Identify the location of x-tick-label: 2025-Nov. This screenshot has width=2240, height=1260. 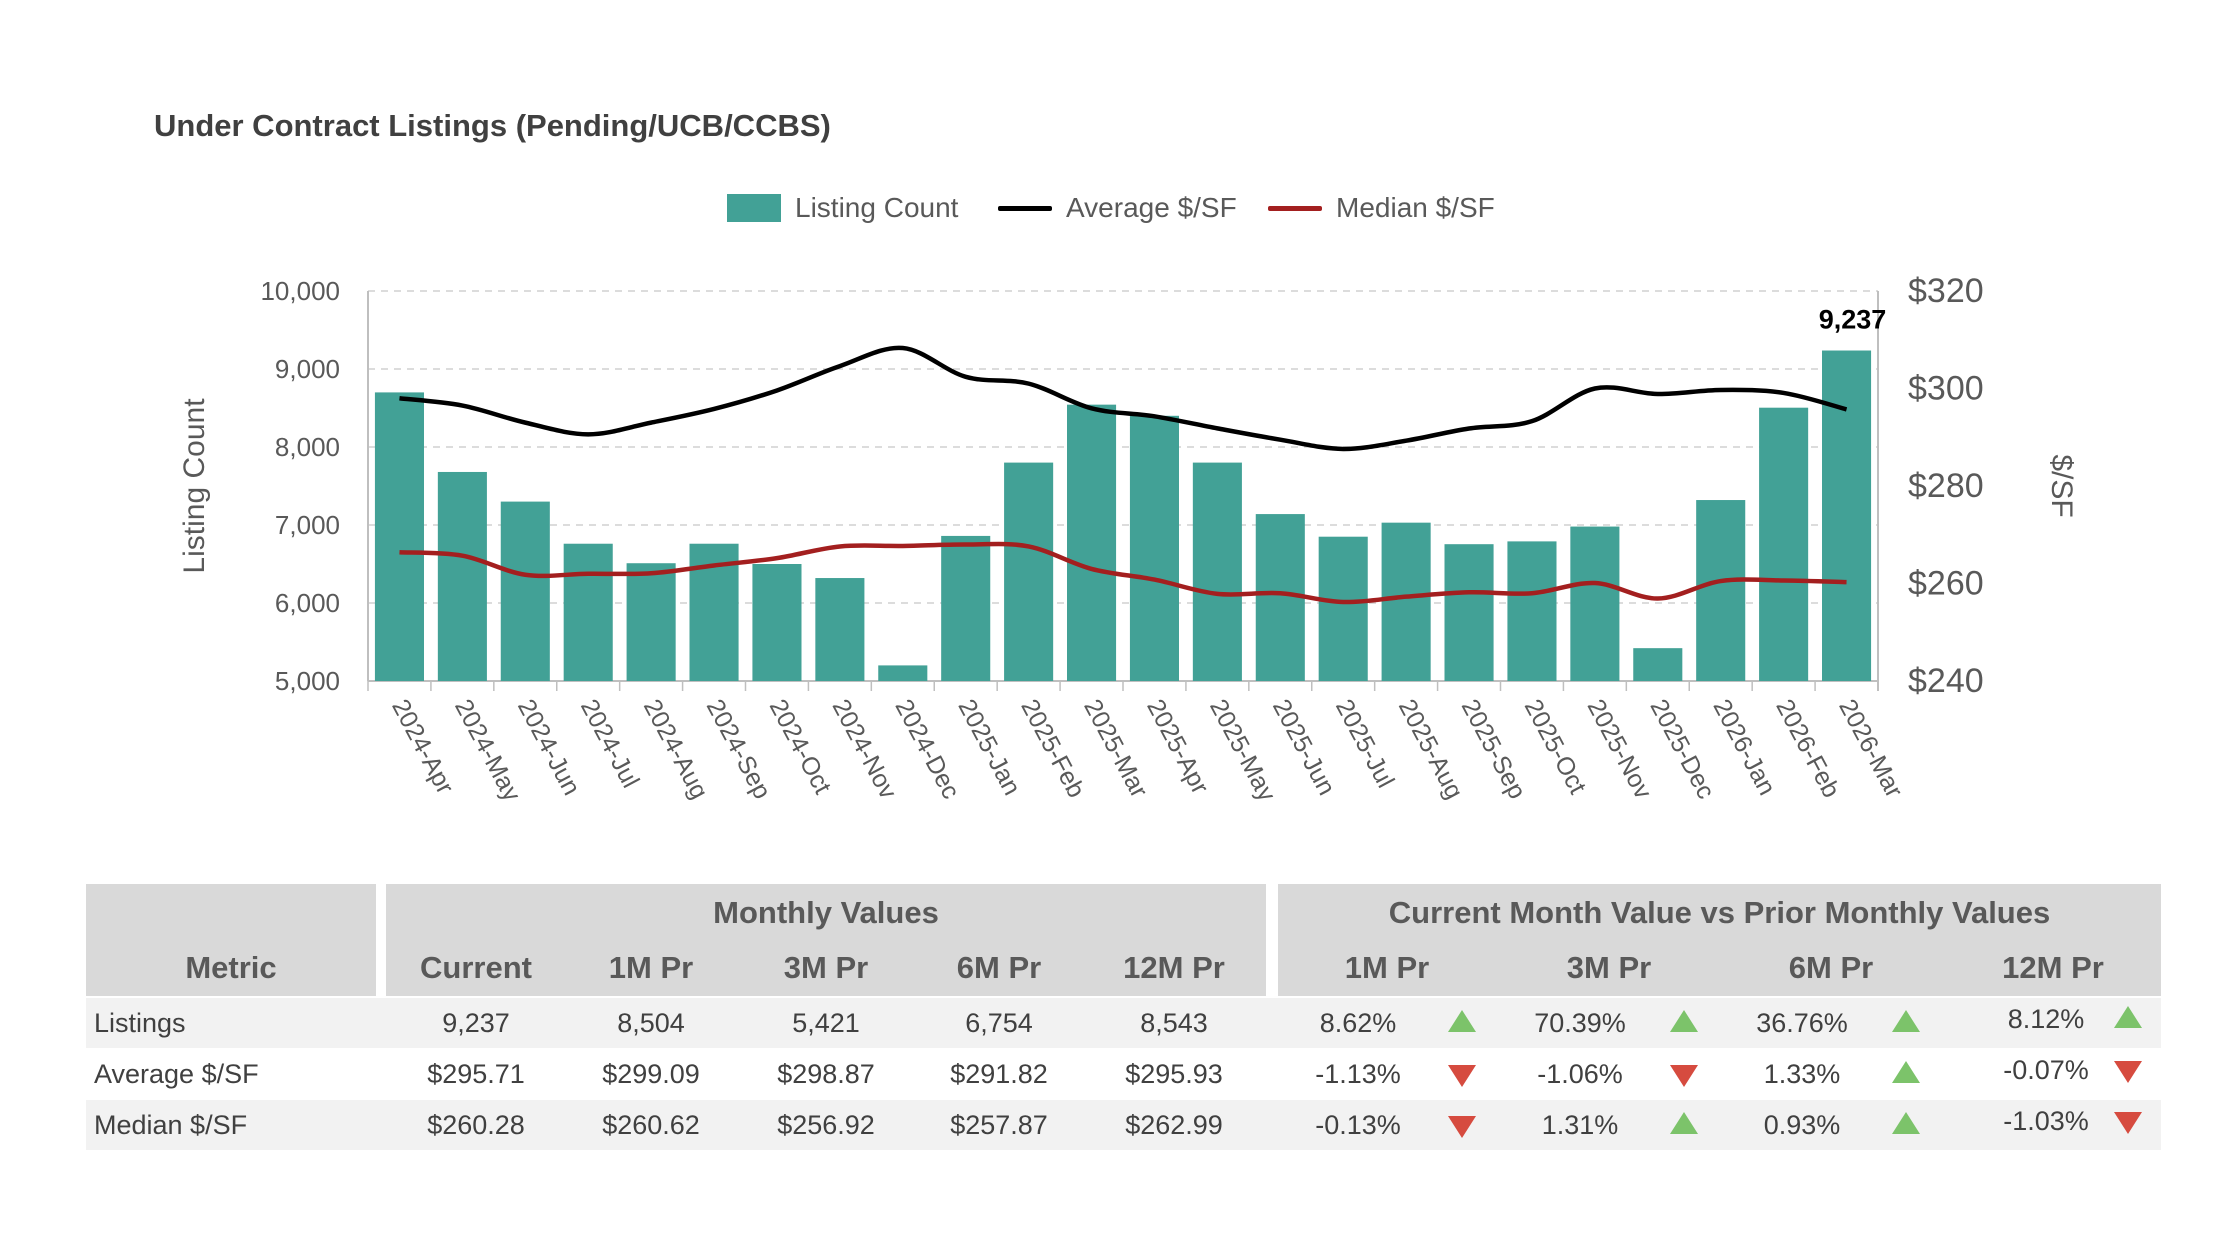
(1620, 749).